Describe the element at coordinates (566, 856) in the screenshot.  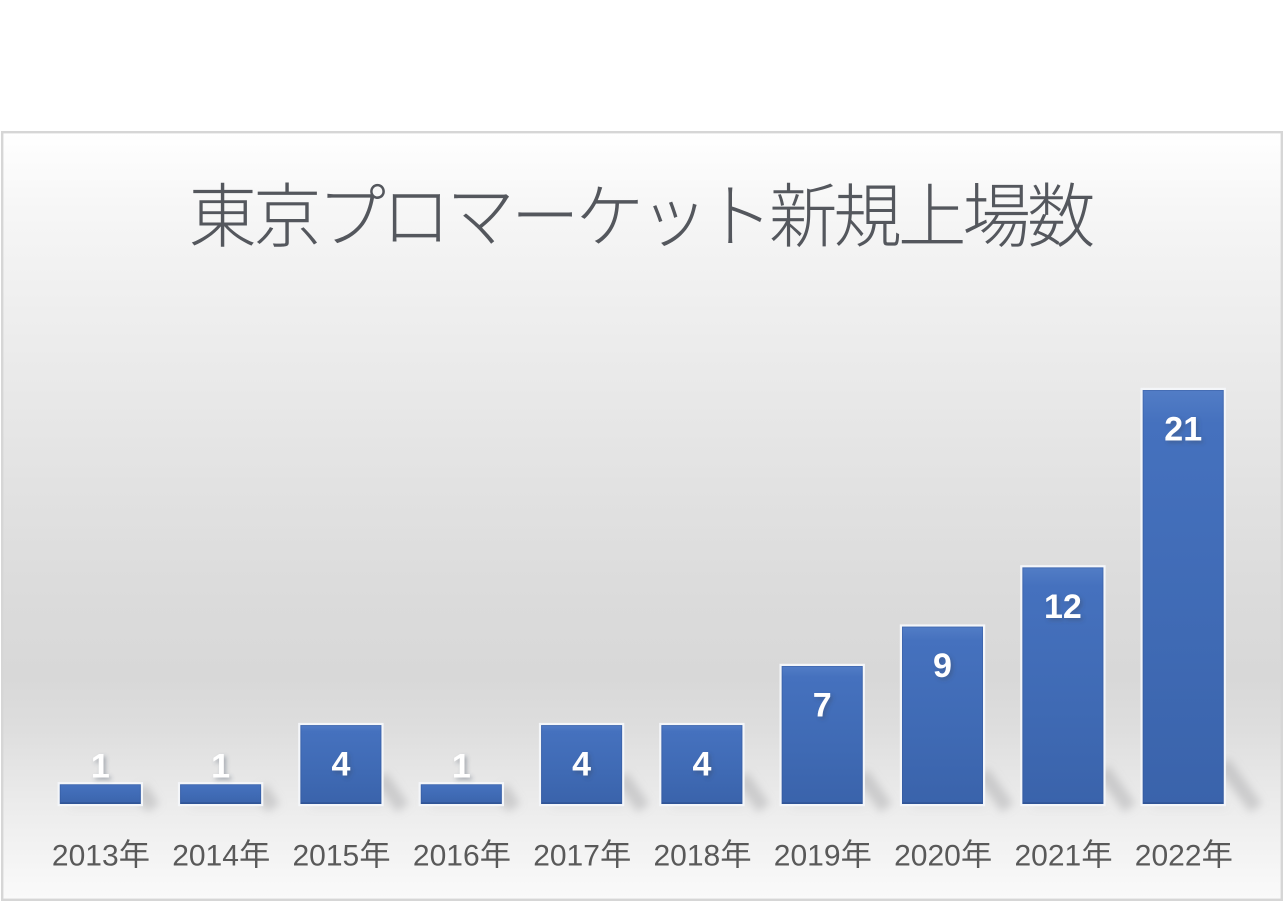
I see `svg-text: 2017` at that location.